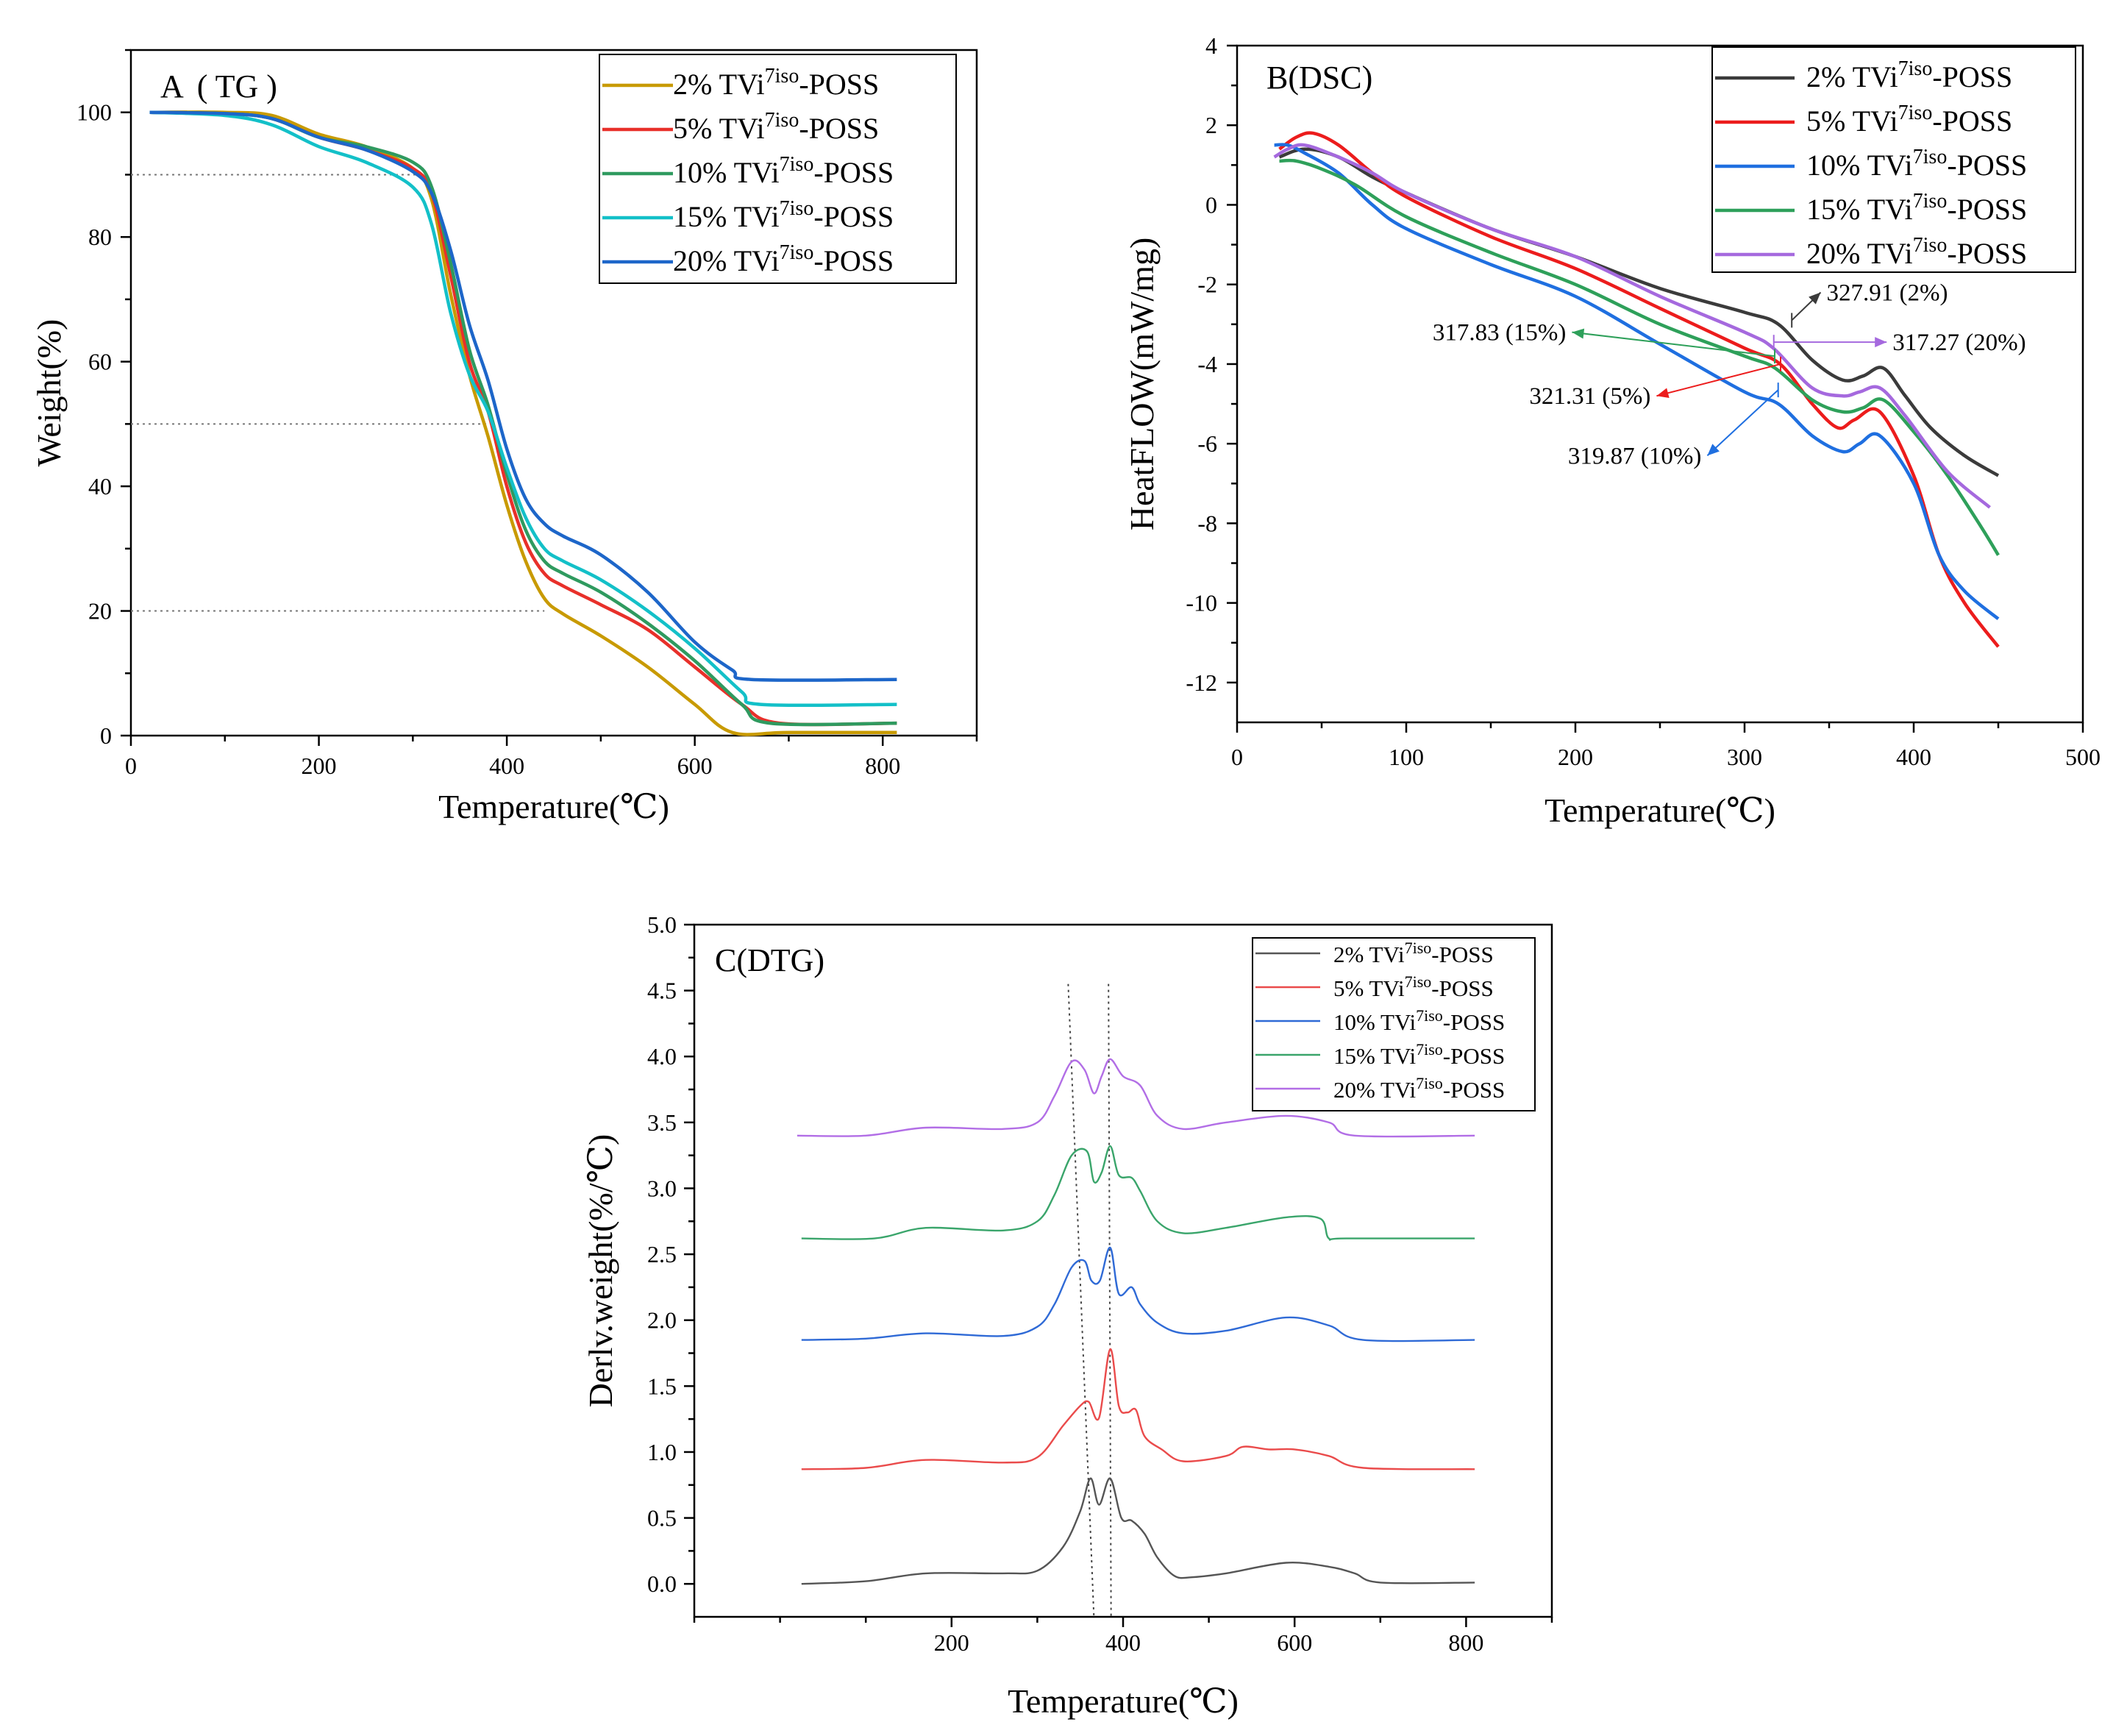  What do you see at coordinates (1207, 364) in the screenshot?
I see `y-tick-label: -4` at bounding box center [1207, 364].